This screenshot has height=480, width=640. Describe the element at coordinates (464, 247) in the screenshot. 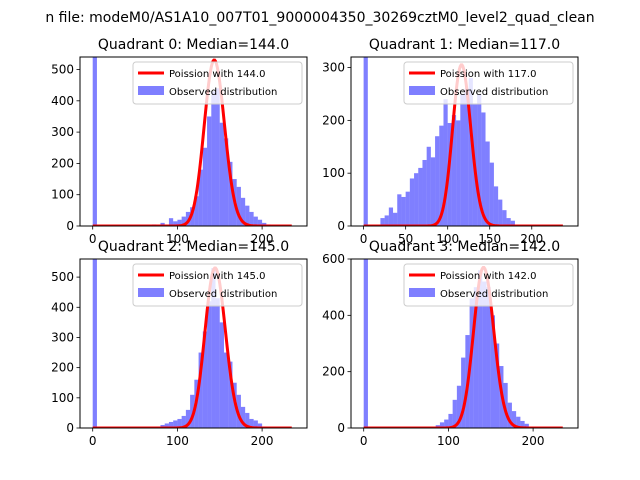

I see `subplot-title: Quadrant 3: Median=142.0` at that location.